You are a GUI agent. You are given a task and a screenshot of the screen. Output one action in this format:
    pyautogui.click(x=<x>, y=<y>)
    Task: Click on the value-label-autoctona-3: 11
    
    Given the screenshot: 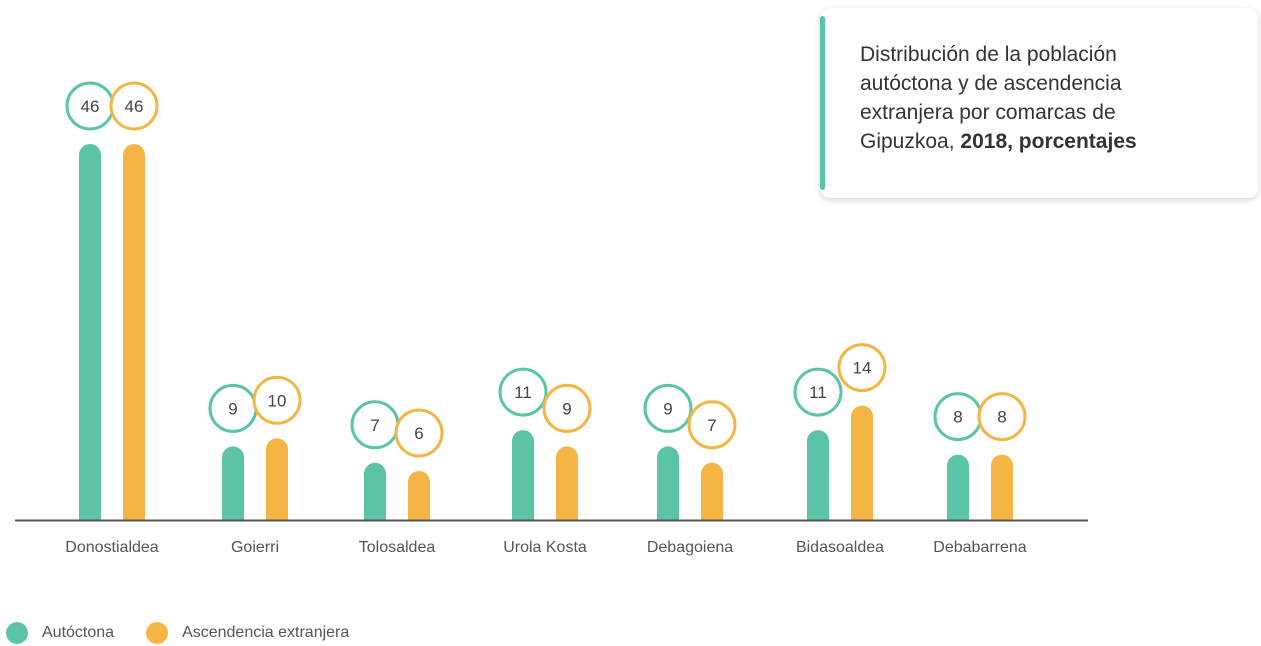 What is the action you would take?
    pyautogui.click(x=523, y=392)
    